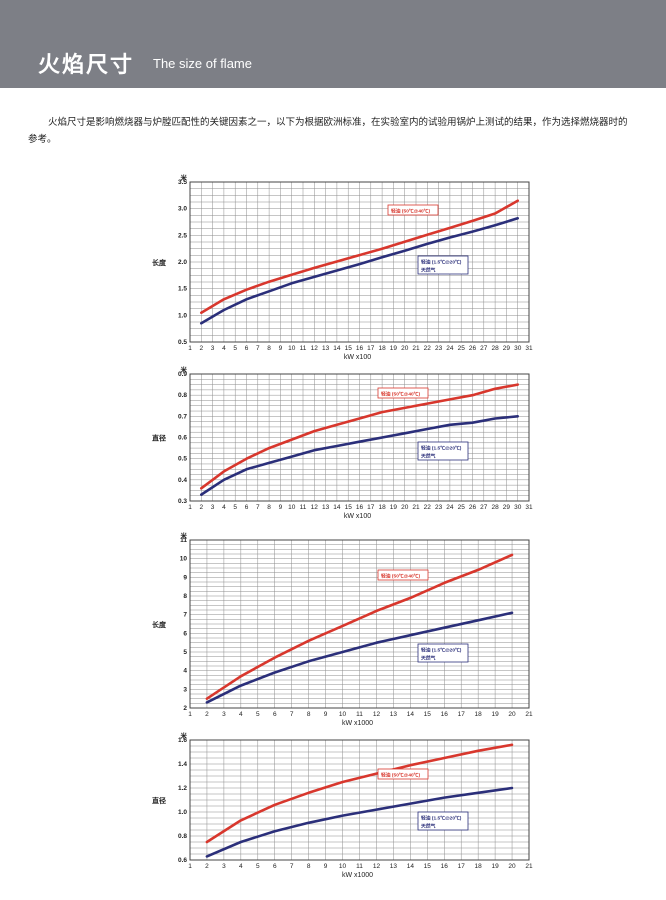 This screenshot has width=666, height=900. I want to click on y-tick-label: 9, so click(185, 577).